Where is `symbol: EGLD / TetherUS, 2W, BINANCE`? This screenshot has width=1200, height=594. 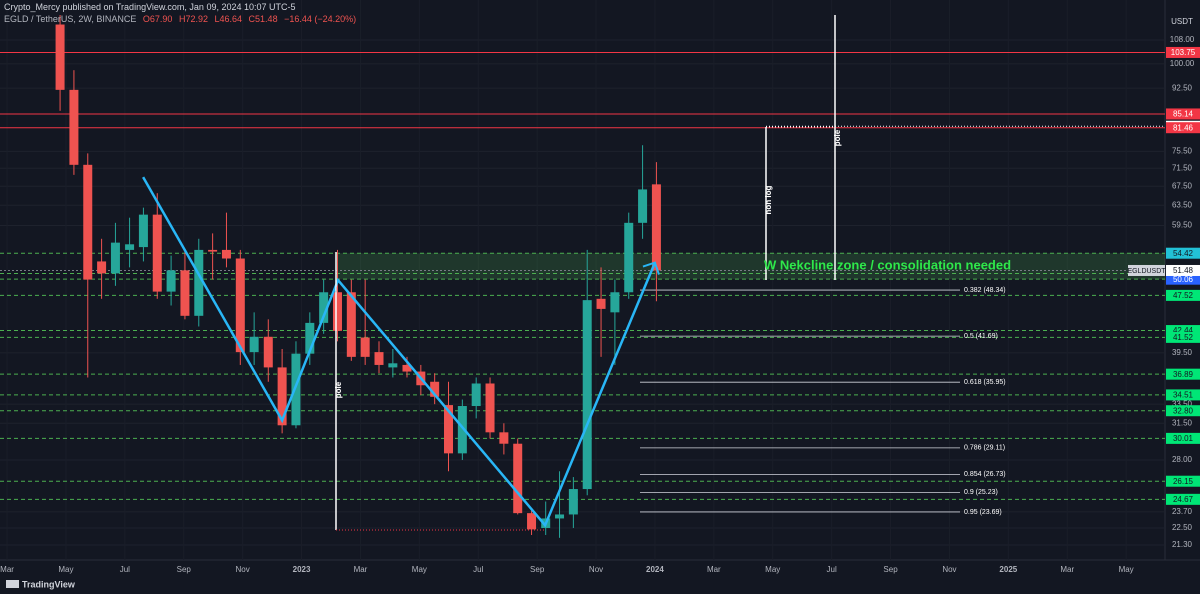 symbol: EGLD / TetherUS, 2W, BINANCE is located at coordinates (70, 19).